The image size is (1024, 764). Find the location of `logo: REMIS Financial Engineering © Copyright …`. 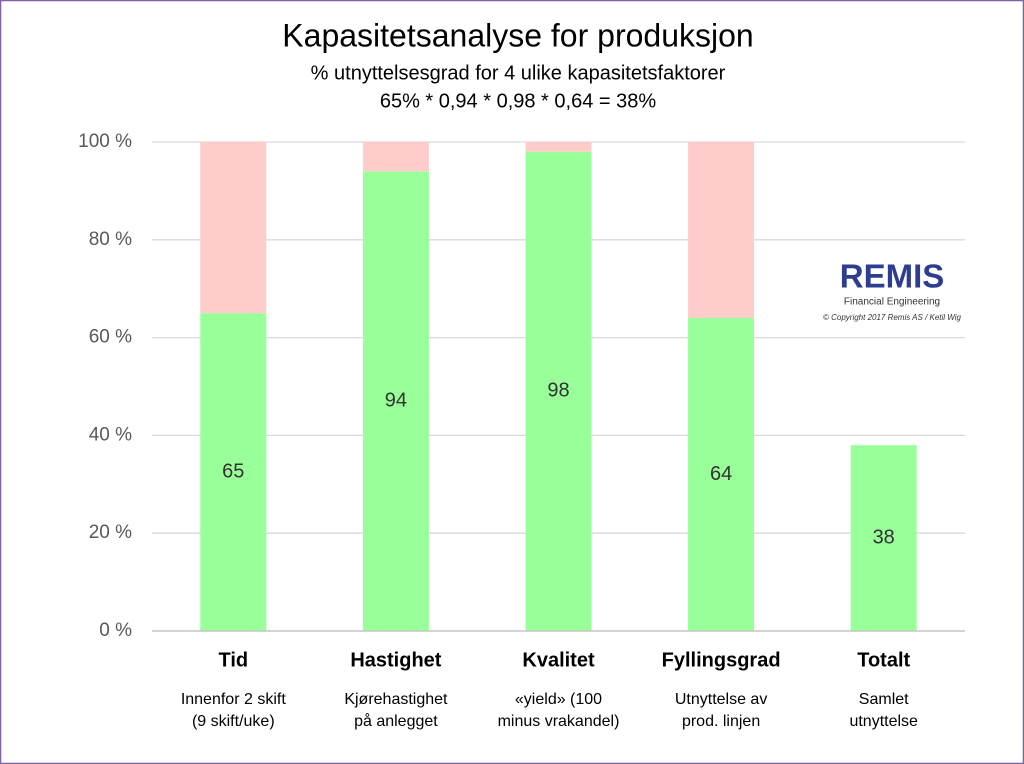

logo: REMIS Financial Engineering © Copyright … is located at coordinates (892, 290).